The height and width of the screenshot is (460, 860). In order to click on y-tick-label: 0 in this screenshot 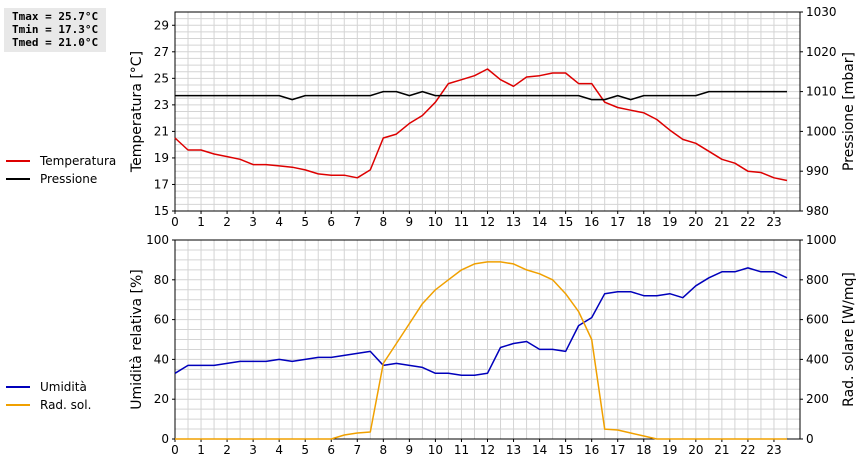, I will do `click(165, 439)`.